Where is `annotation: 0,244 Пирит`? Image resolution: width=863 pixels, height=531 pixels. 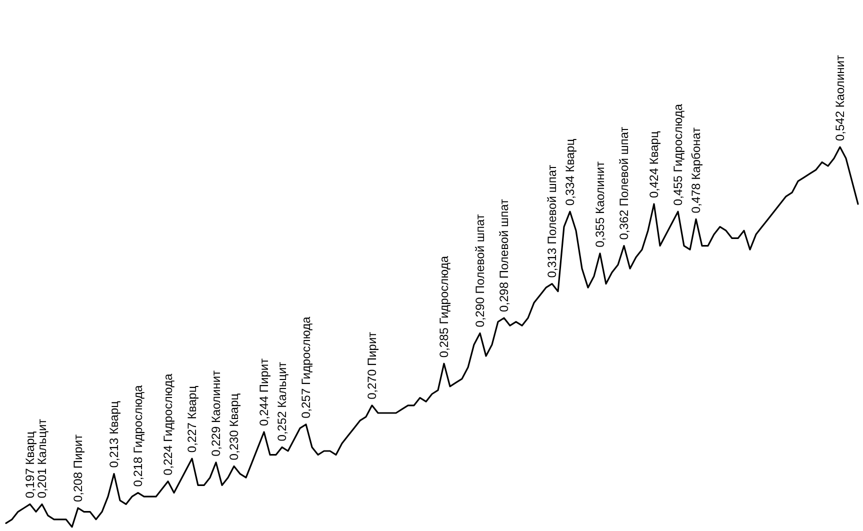 annotation: 0,244 Пирит is located at coordinates (264, 392).